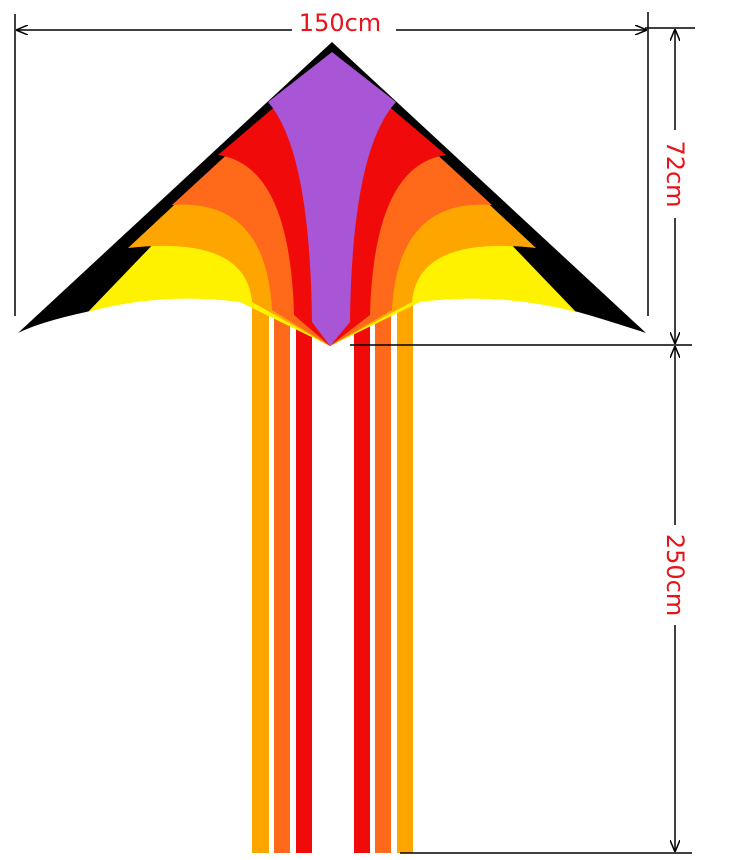  What do you see at coordinates (675, 575) in the screenshot?
I see `tail-length-label: 250cm` at bounding box center [675, 575].